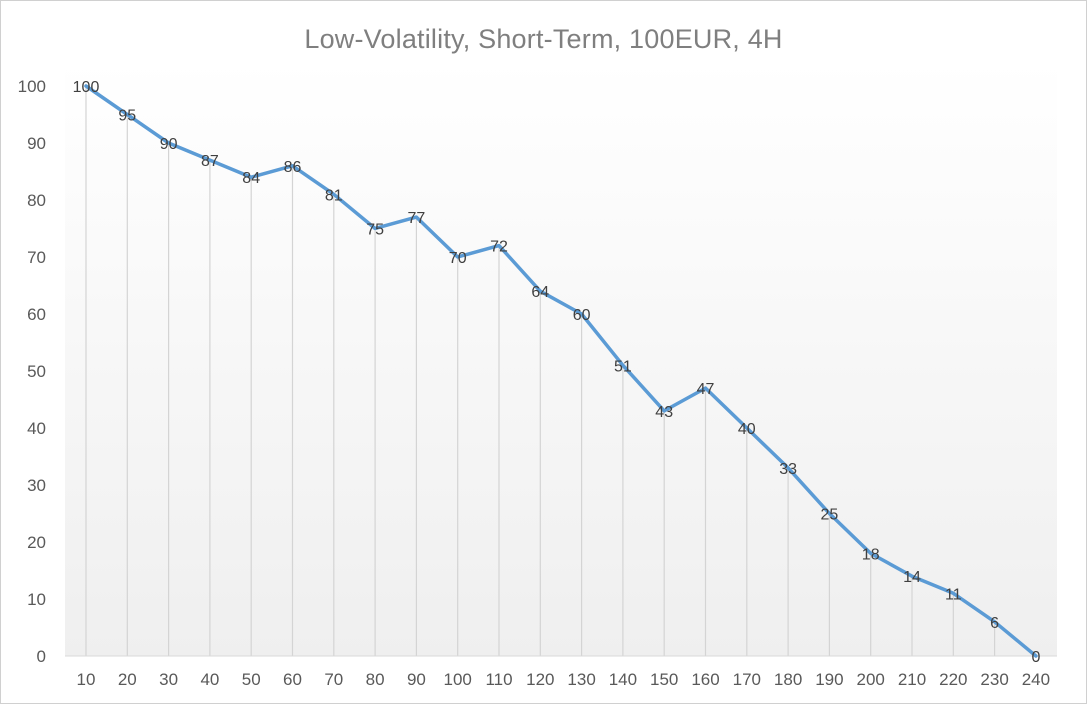 Image resolution: width=1087 pixels, height=704 pixels. Describe the element at coordinates (1036, 679) in the screenshot. I see `x-tick-label: 240` at that location.